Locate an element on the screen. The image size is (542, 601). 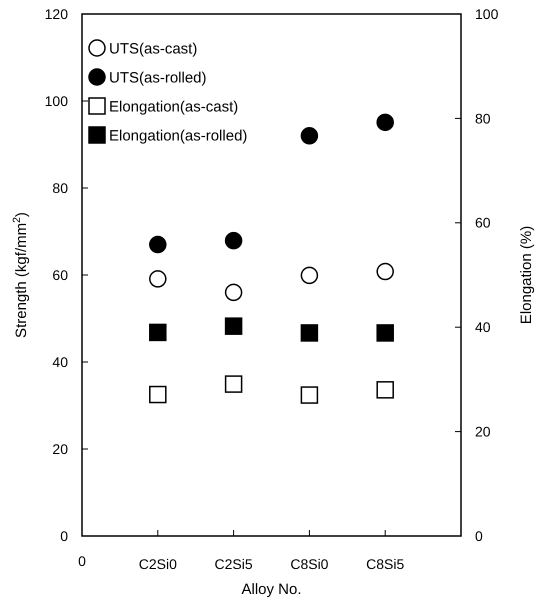
y-tick-label: 40 is located at coordinates (60, 362).